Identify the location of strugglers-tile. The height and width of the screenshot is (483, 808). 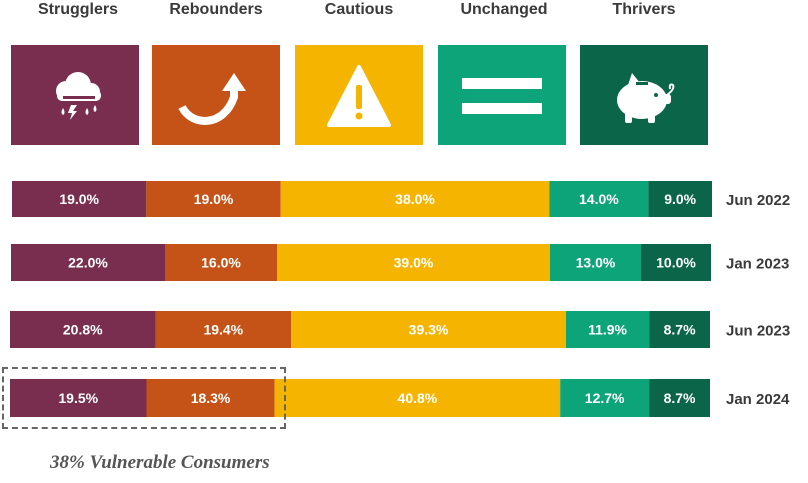
(75, 95).